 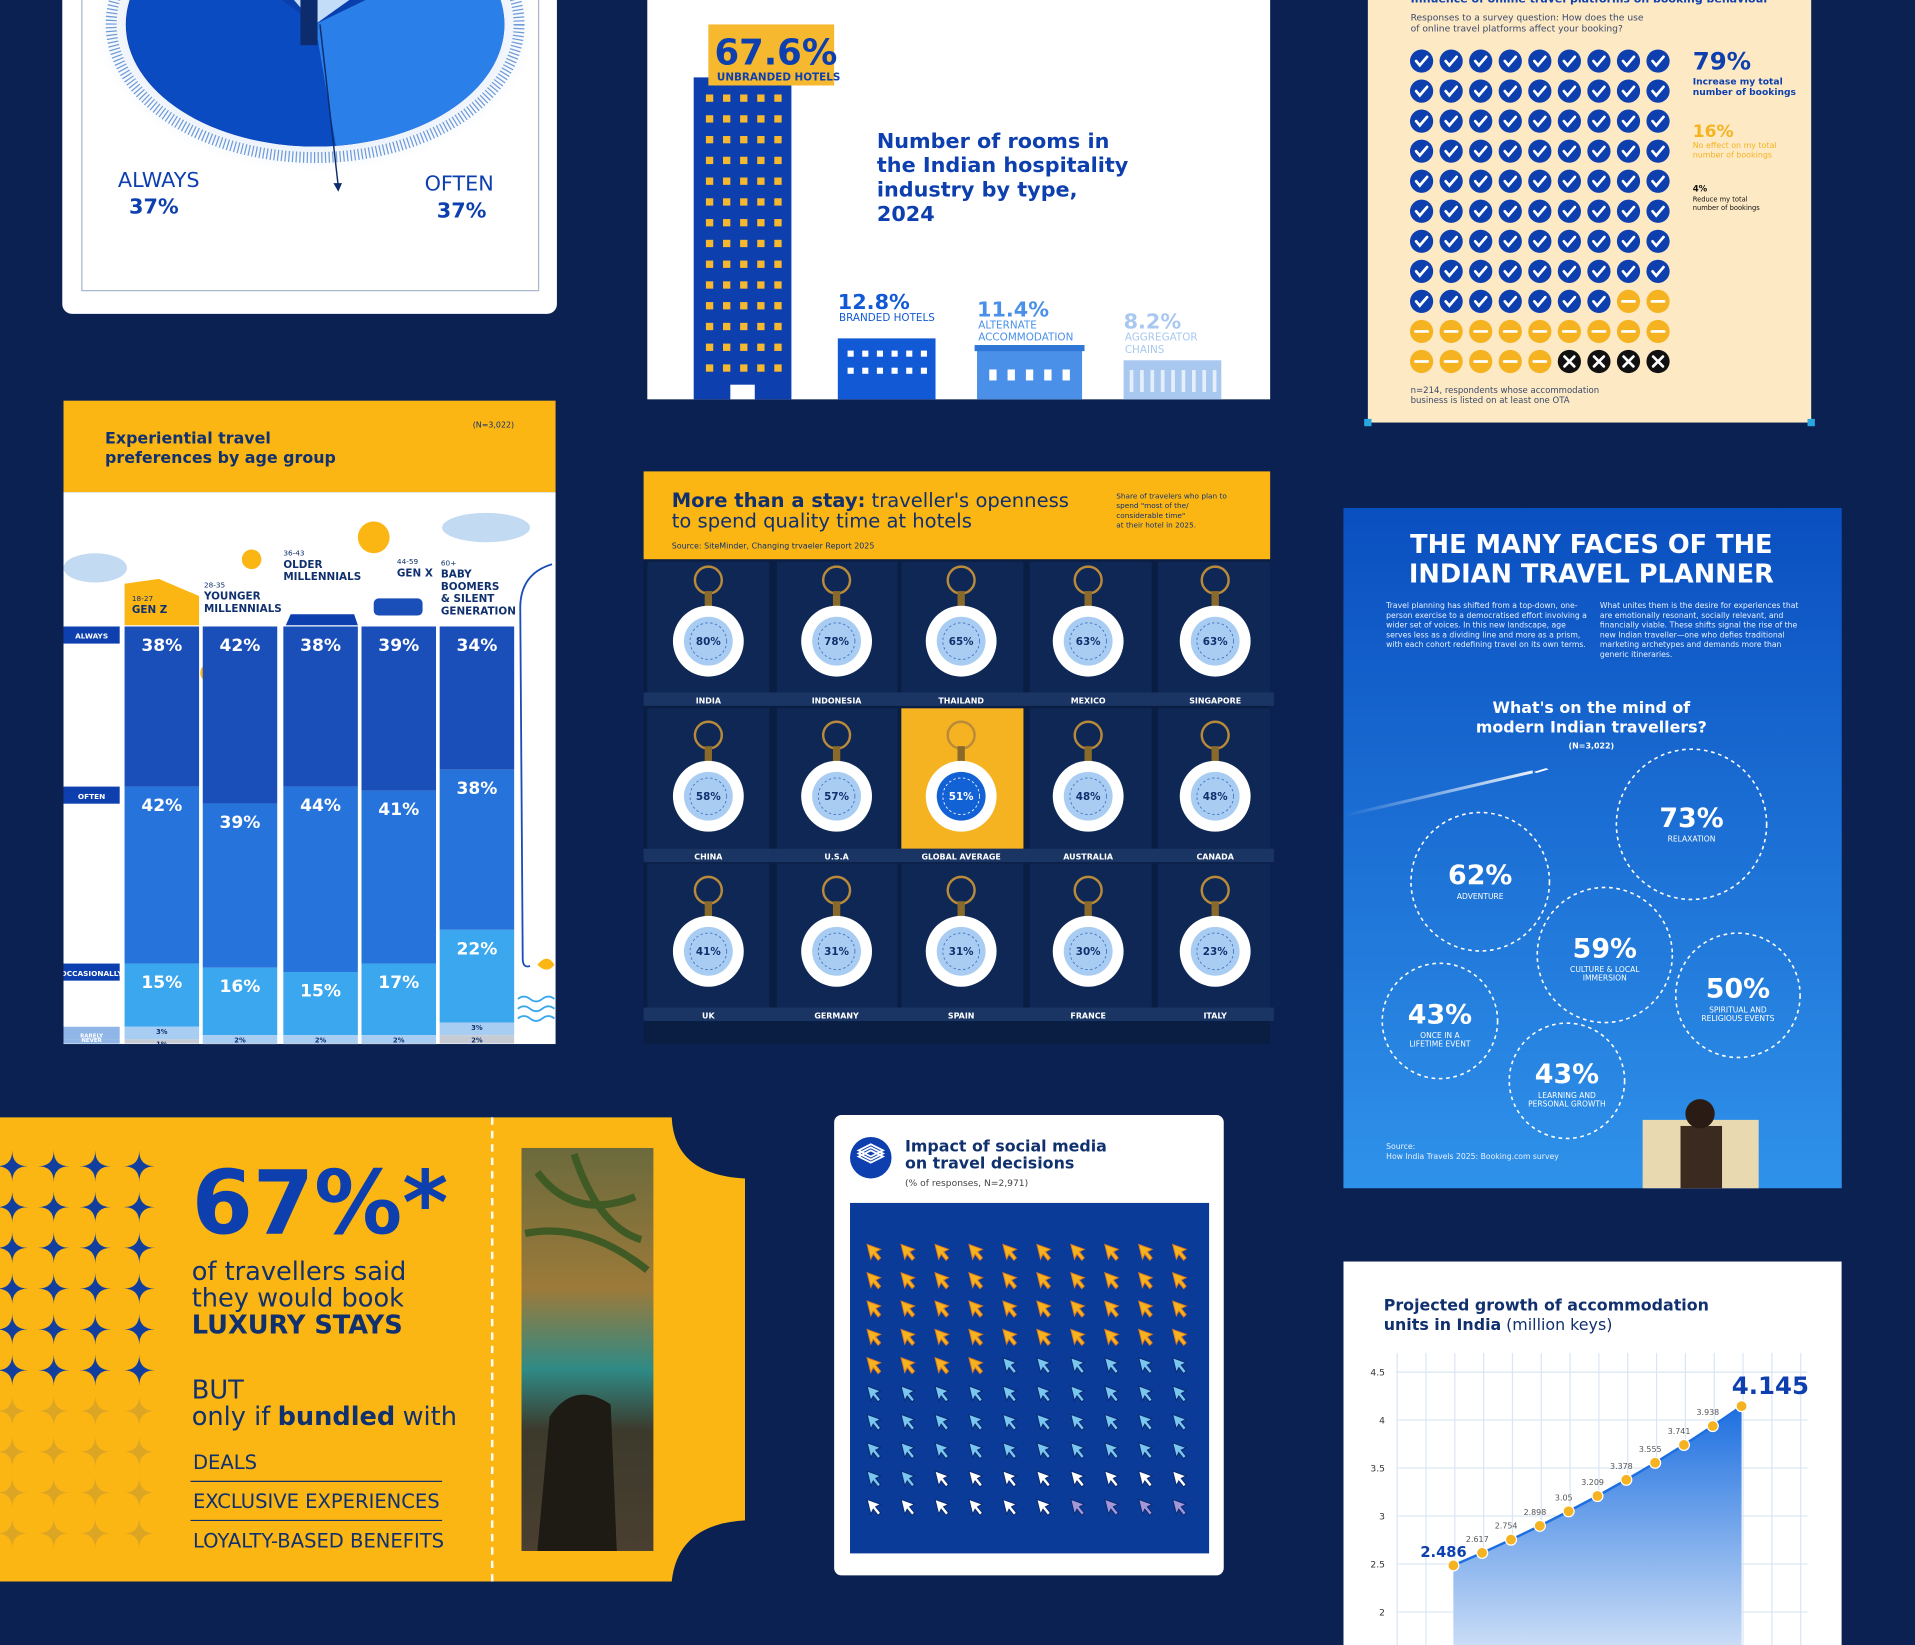 What do you see at coordinates (294, 553) in the screenshot?
I see `age-range: 36-43` at bounding box center [294, 553].